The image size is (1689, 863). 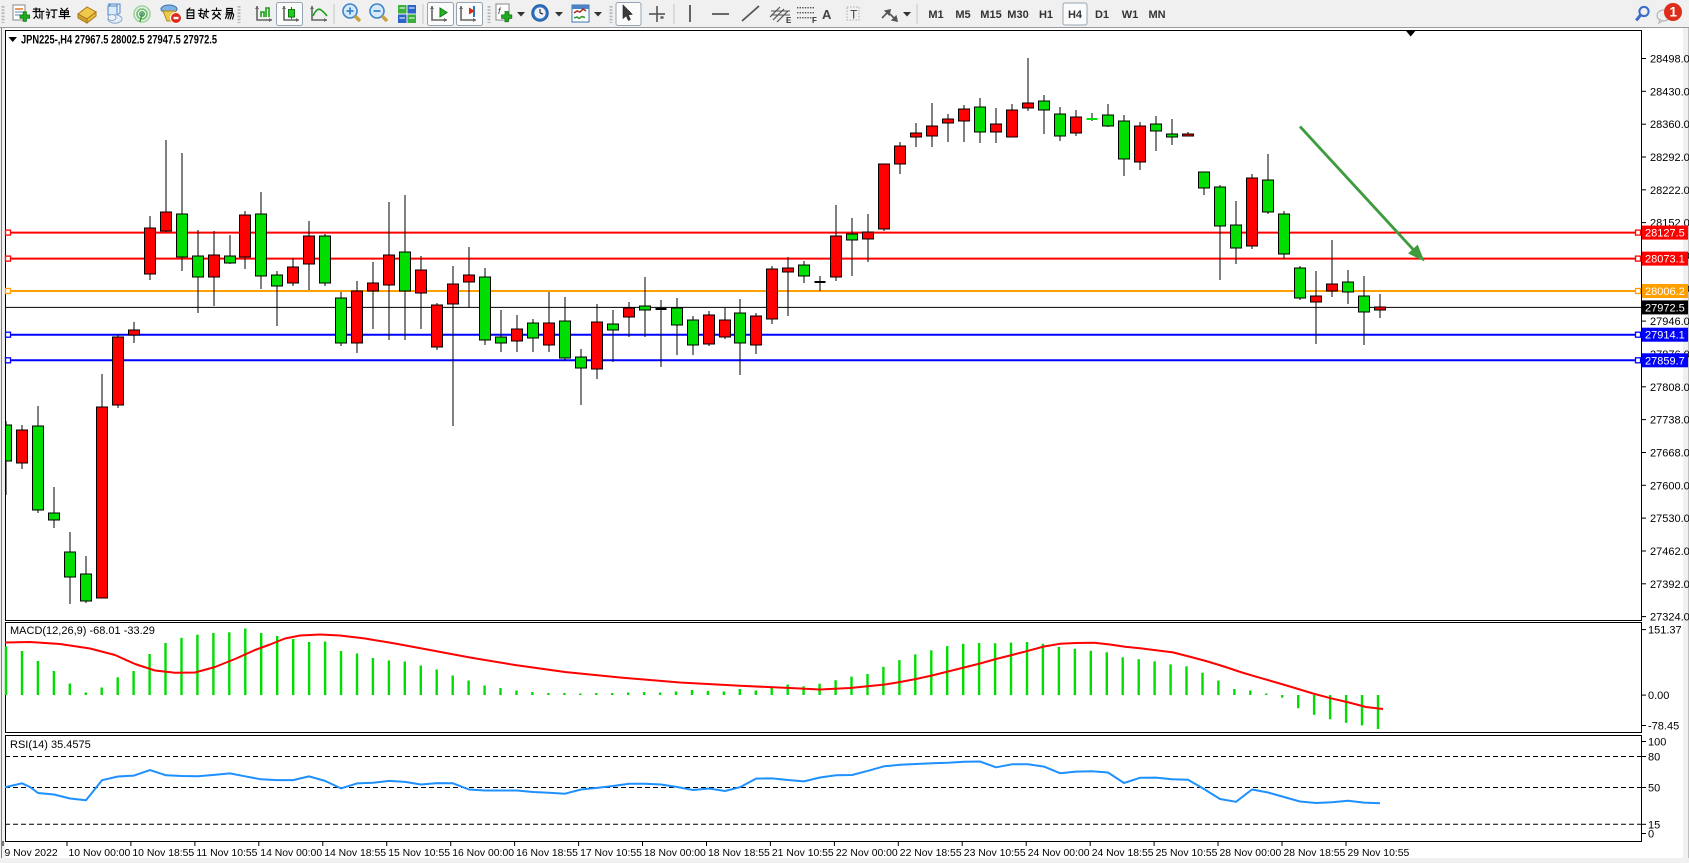 What do you see at coordinates (1075, 15) in the screenshot?
I see `svg-text: H4` at bounding box center [1075, 15].